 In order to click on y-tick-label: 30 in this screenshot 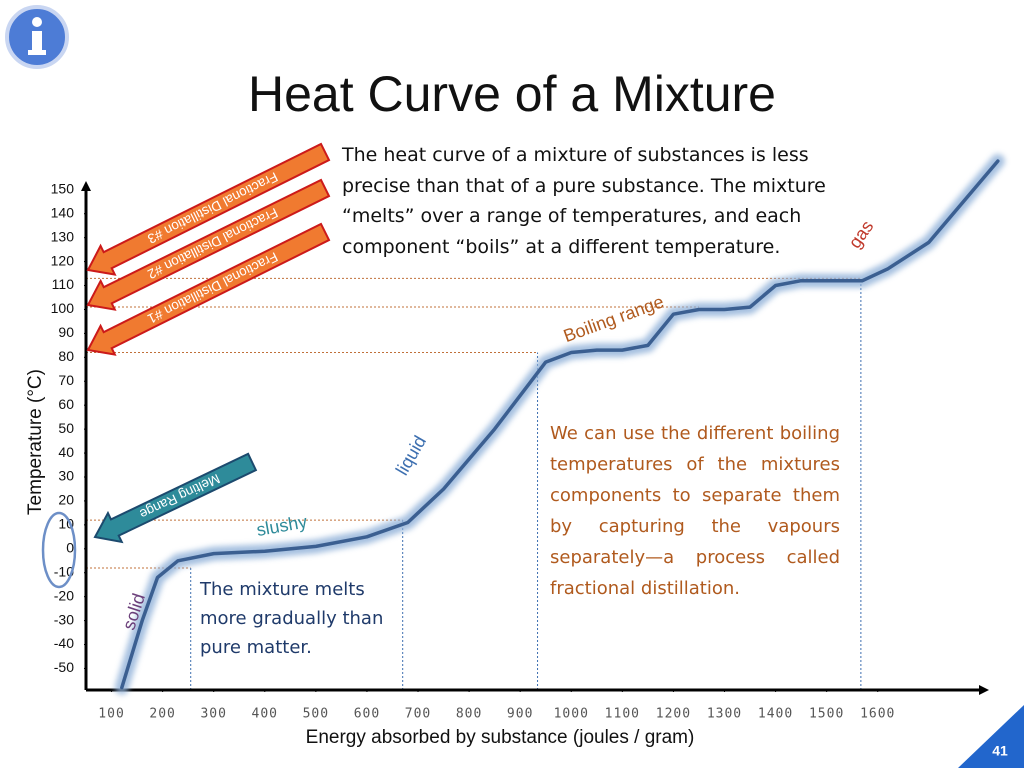, I will do `click(66, 476)`.